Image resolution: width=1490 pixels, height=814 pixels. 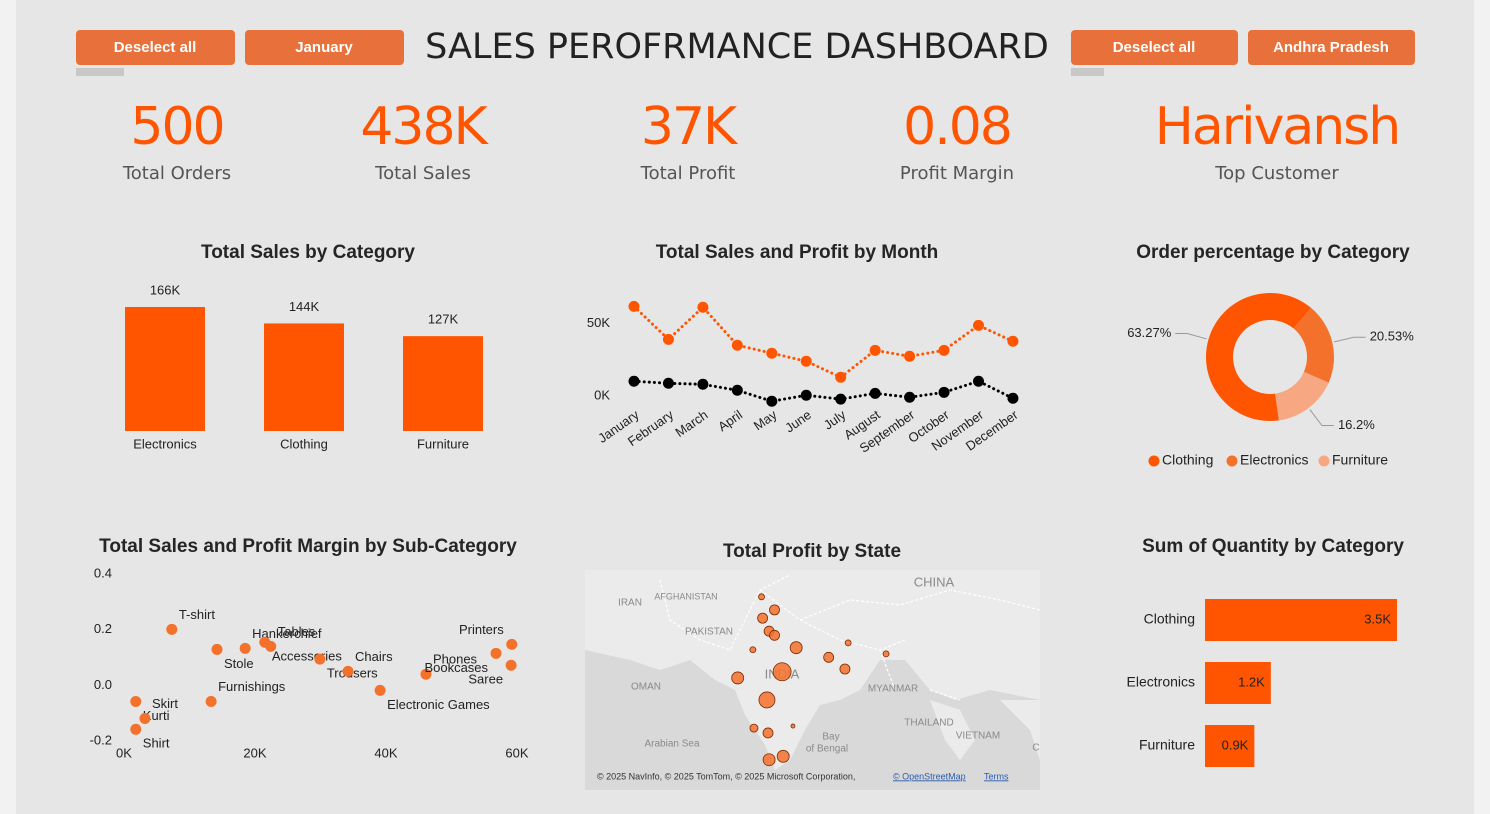 What do you see at coordinates (1313, 345) in the screenshot?
I see `pie-slice` at bounding box center [1313, 345].